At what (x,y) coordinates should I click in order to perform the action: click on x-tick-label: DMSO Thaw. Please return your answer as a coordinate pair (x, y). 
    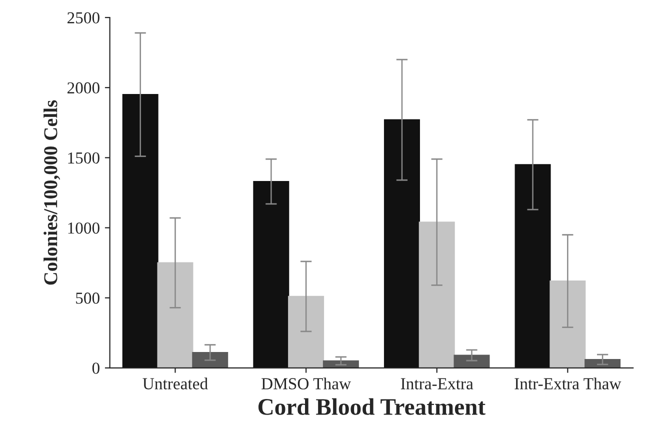
    Looking at the image, I should click on (306, 384).